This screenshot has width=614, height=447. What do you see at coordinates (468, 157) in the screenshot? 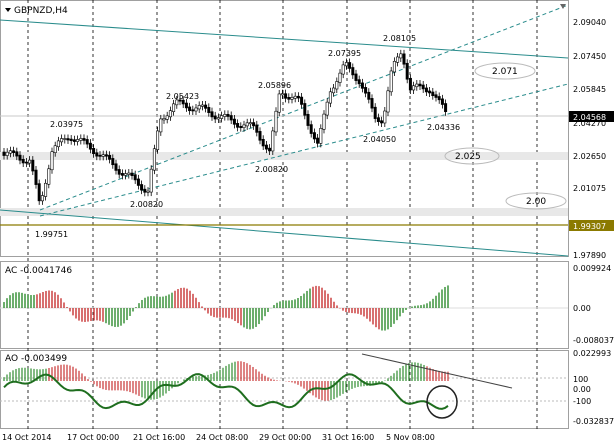
I see `zone-label-mid: 2.025` at bounding box center [468, 157].